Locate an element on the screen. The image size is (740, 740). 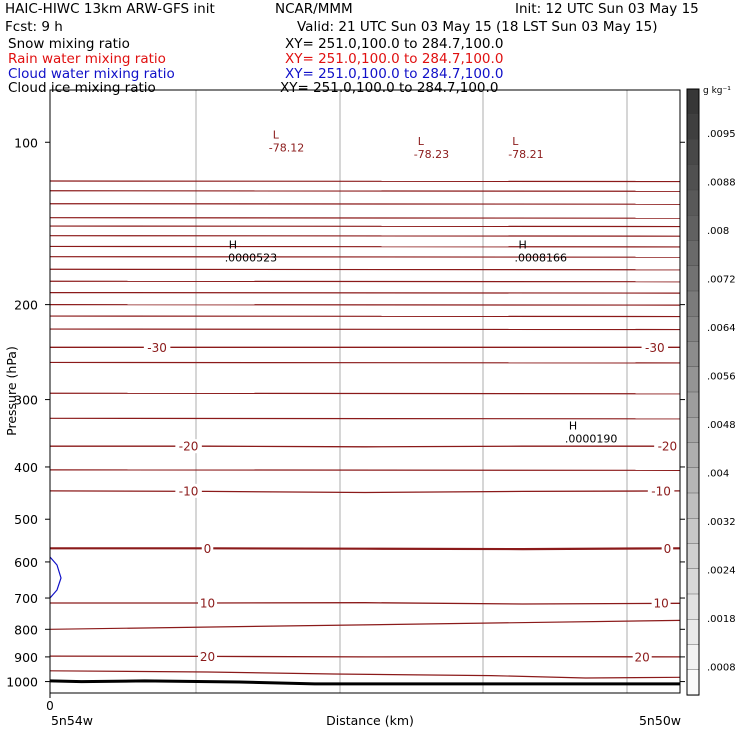
colorbar-label: .0088 is located at coordinates (721, 183).